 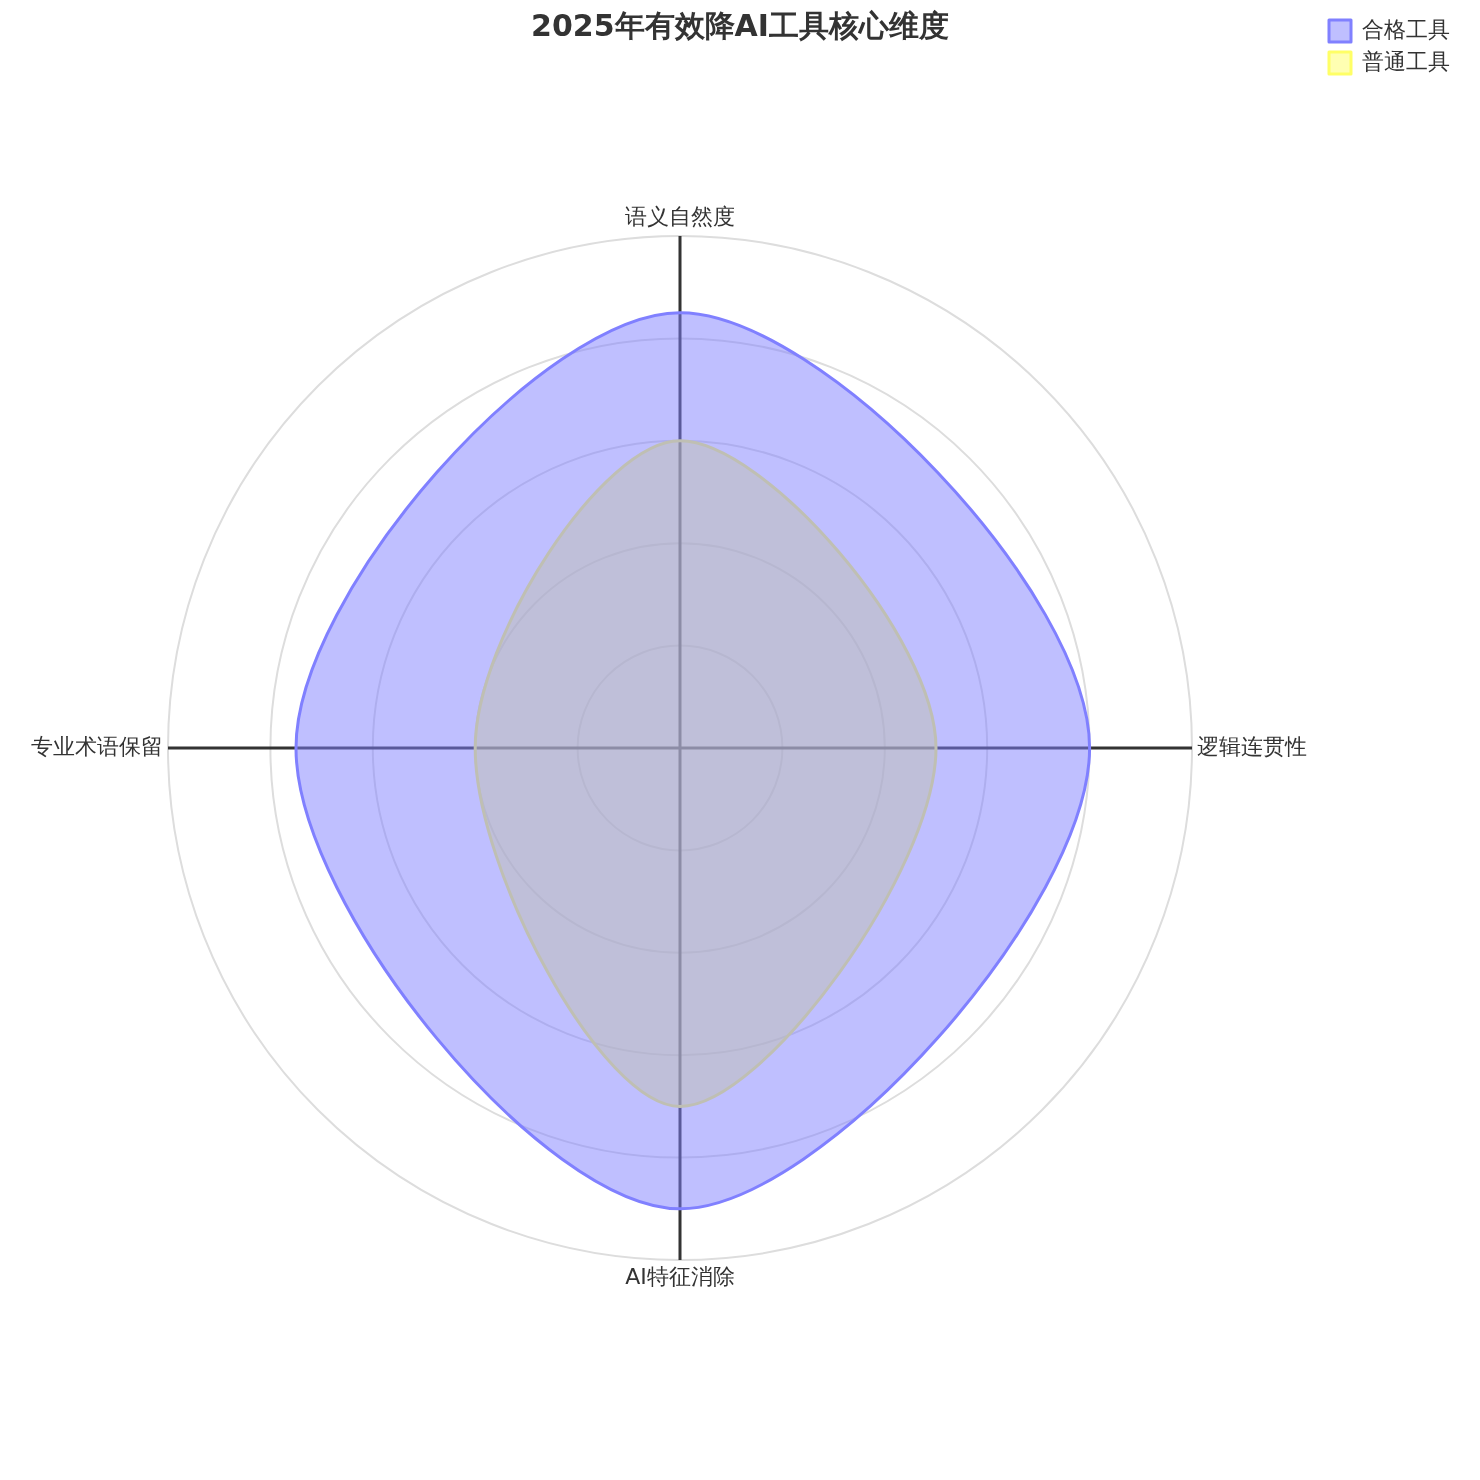 I want to click on spoke-label: 专业术语保留, so click(x=97, y=746).